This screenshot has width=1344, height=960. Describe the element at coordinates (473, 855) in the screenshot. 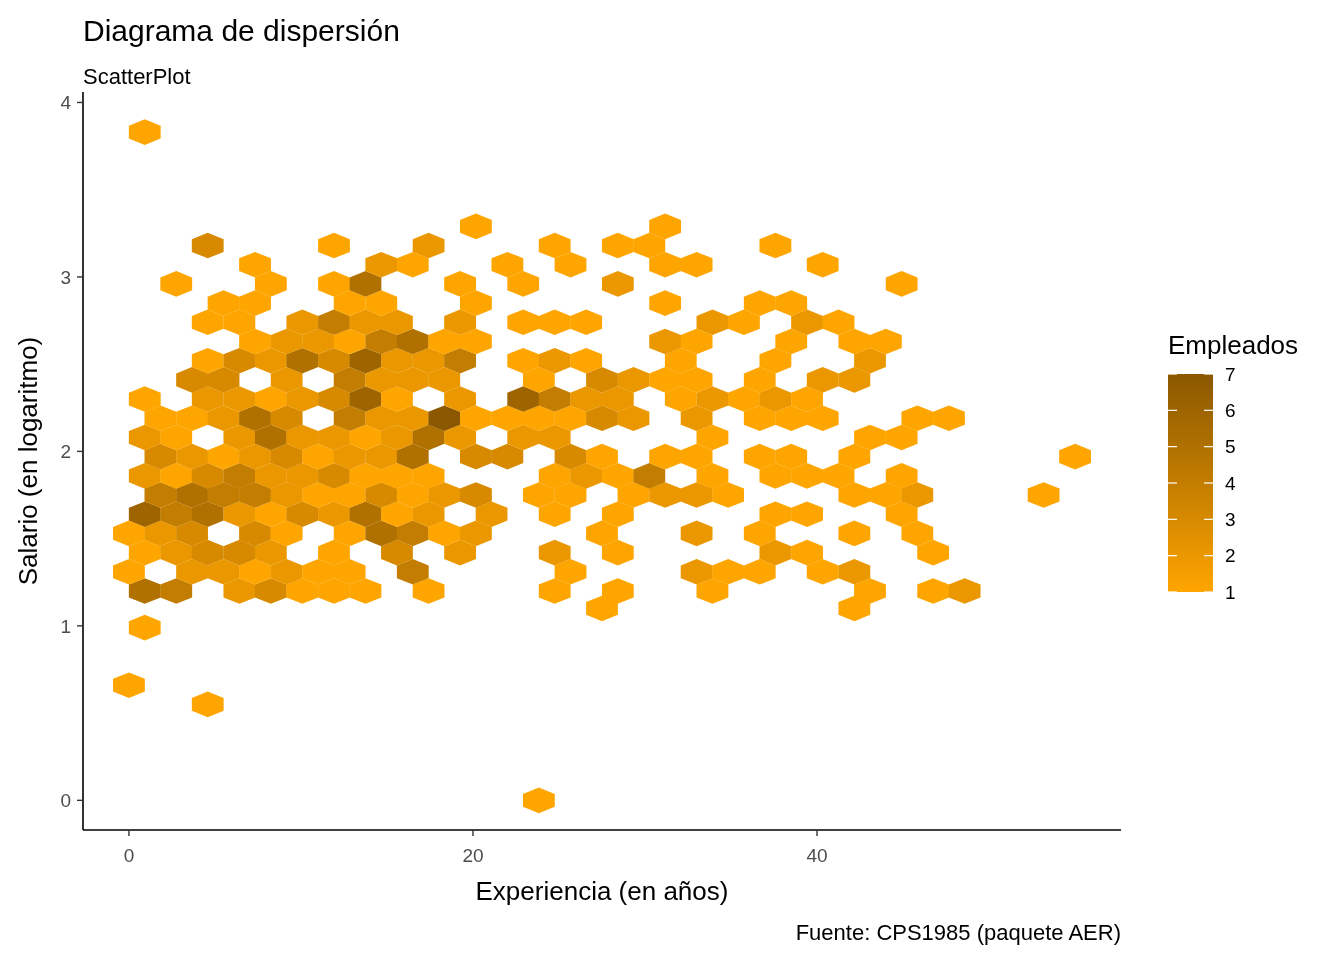

I see `x-tick-label: 20` at that location.